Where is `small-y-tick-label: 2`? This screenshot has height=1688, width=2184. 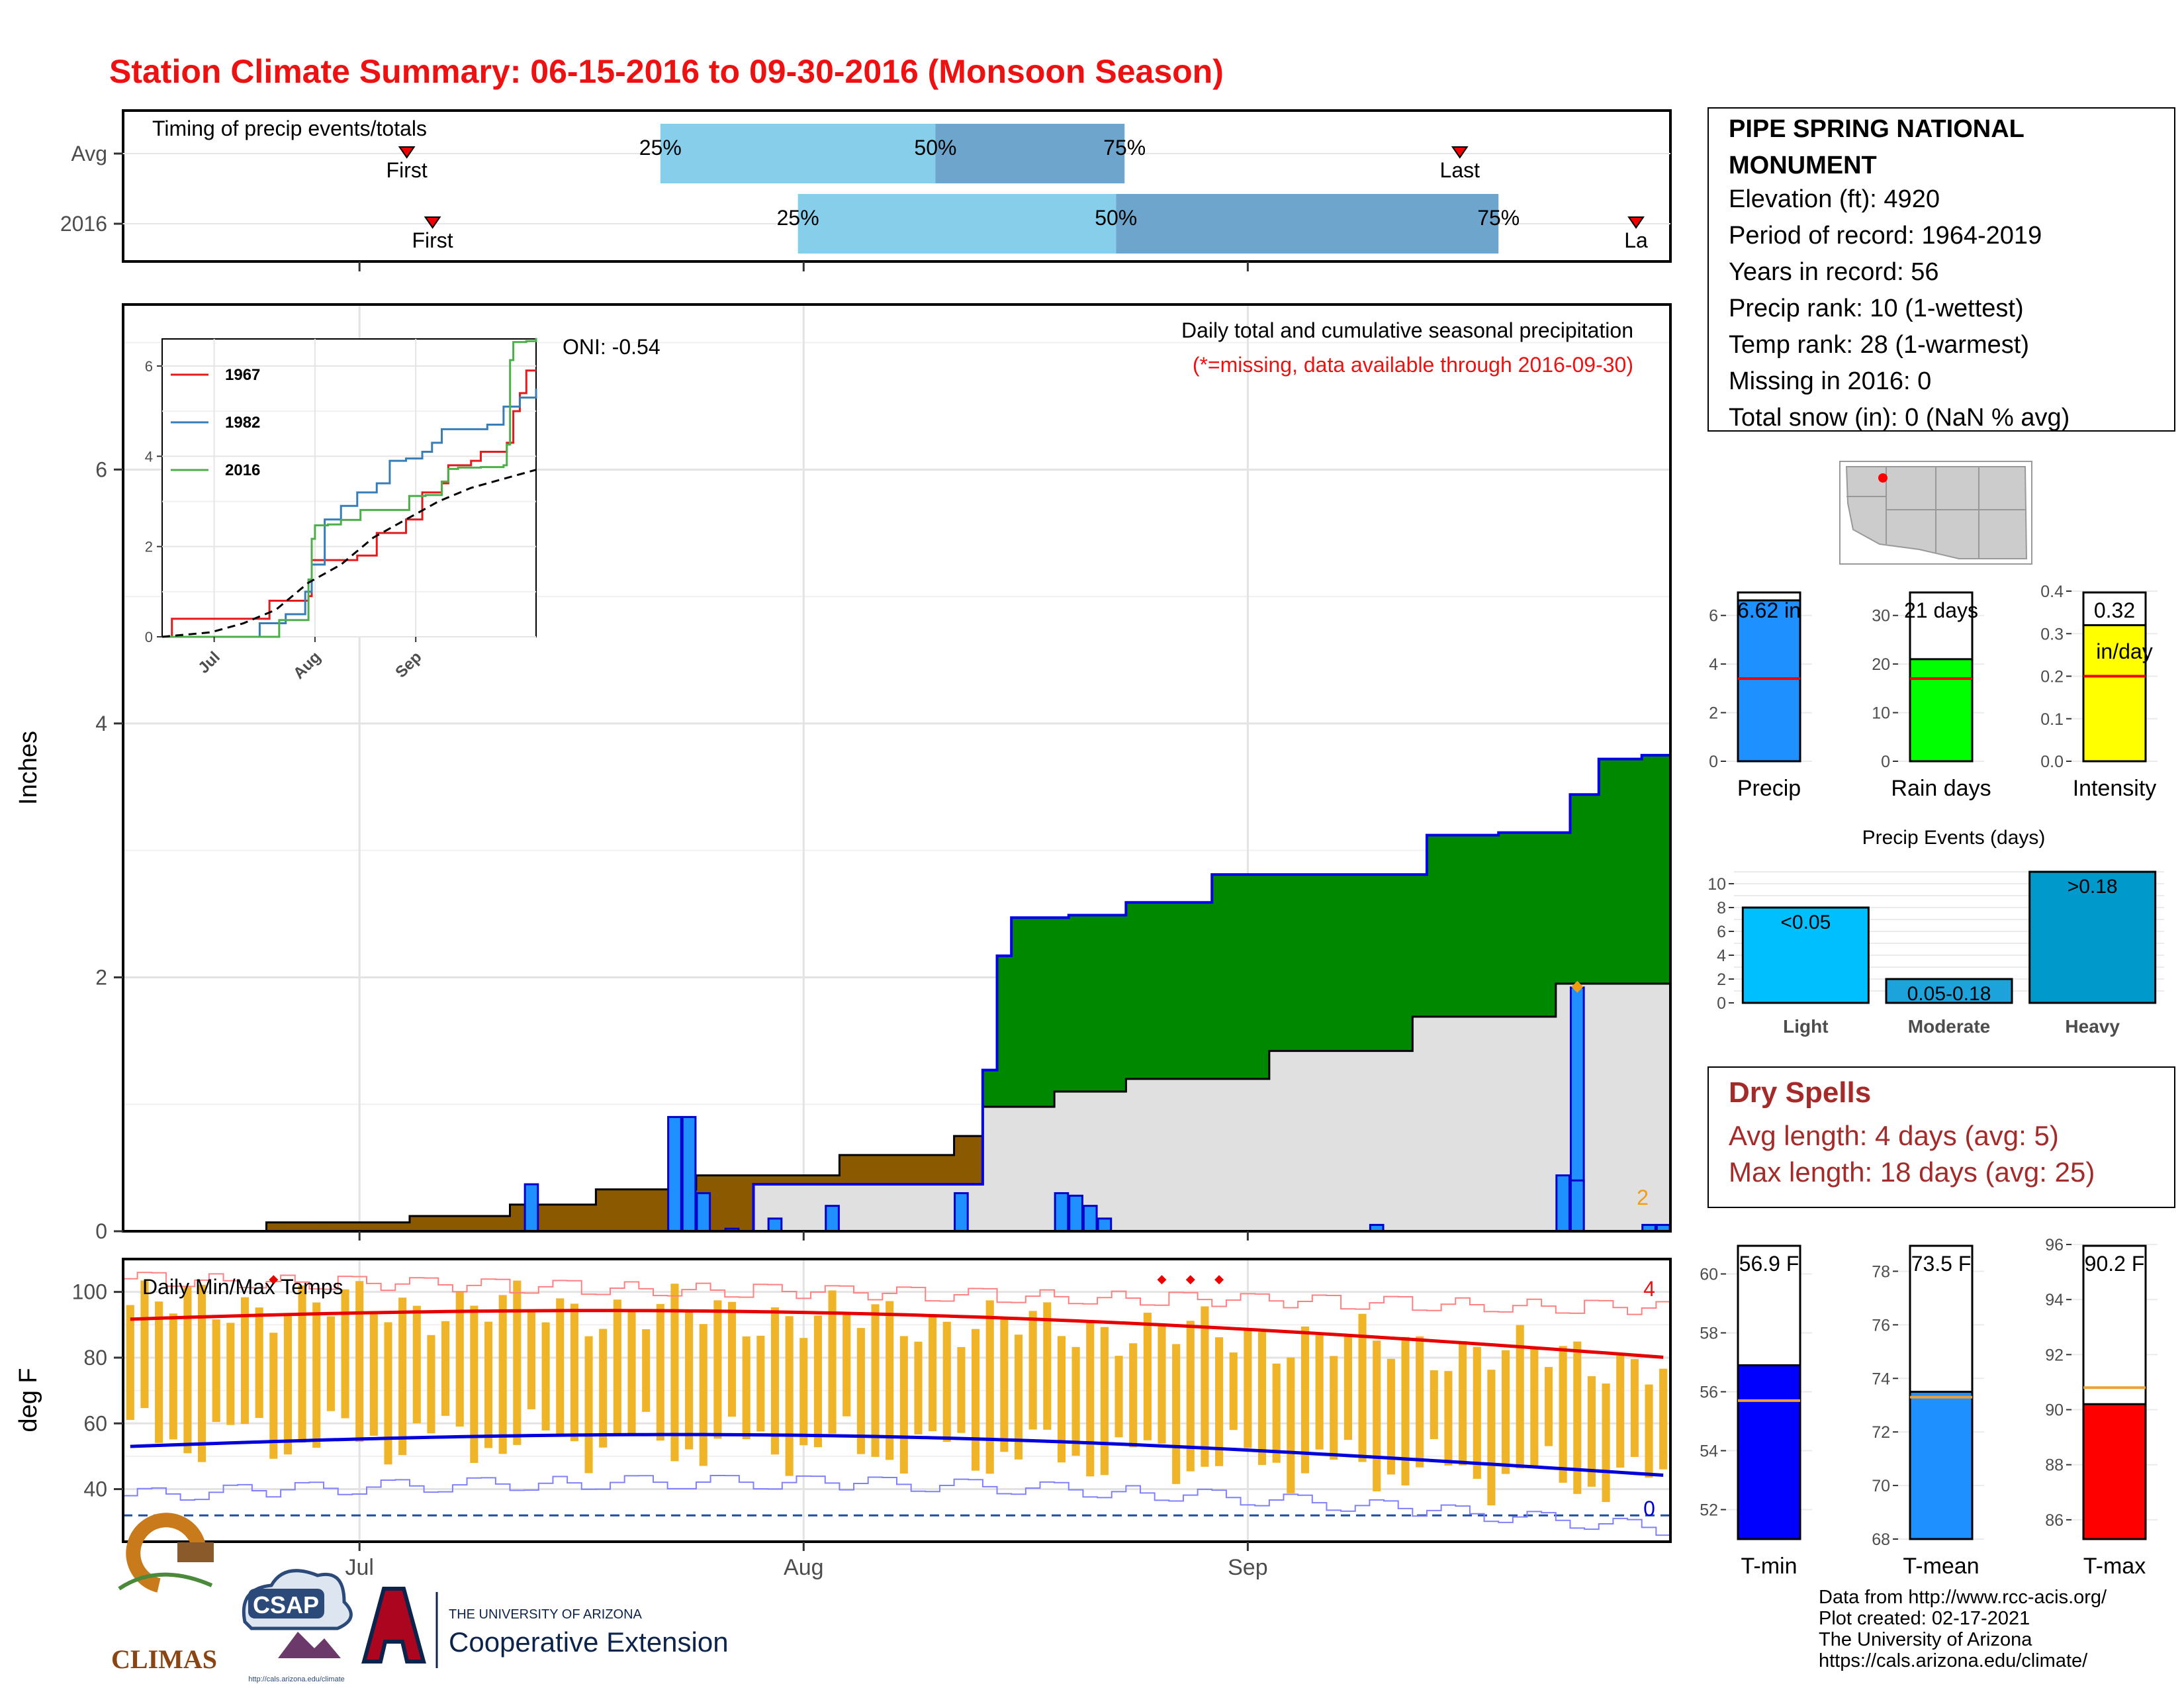 small-y-tick-label: 2 is located at coordinates (1713, 713).